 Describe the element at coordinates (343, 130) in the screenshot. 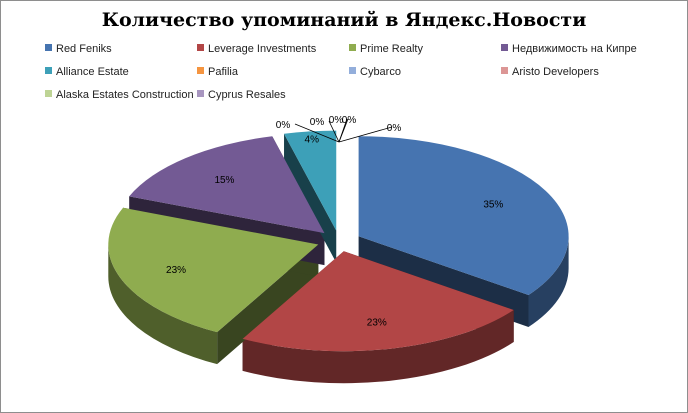

I see `leader-line-alaska-estates-construction` at that location.